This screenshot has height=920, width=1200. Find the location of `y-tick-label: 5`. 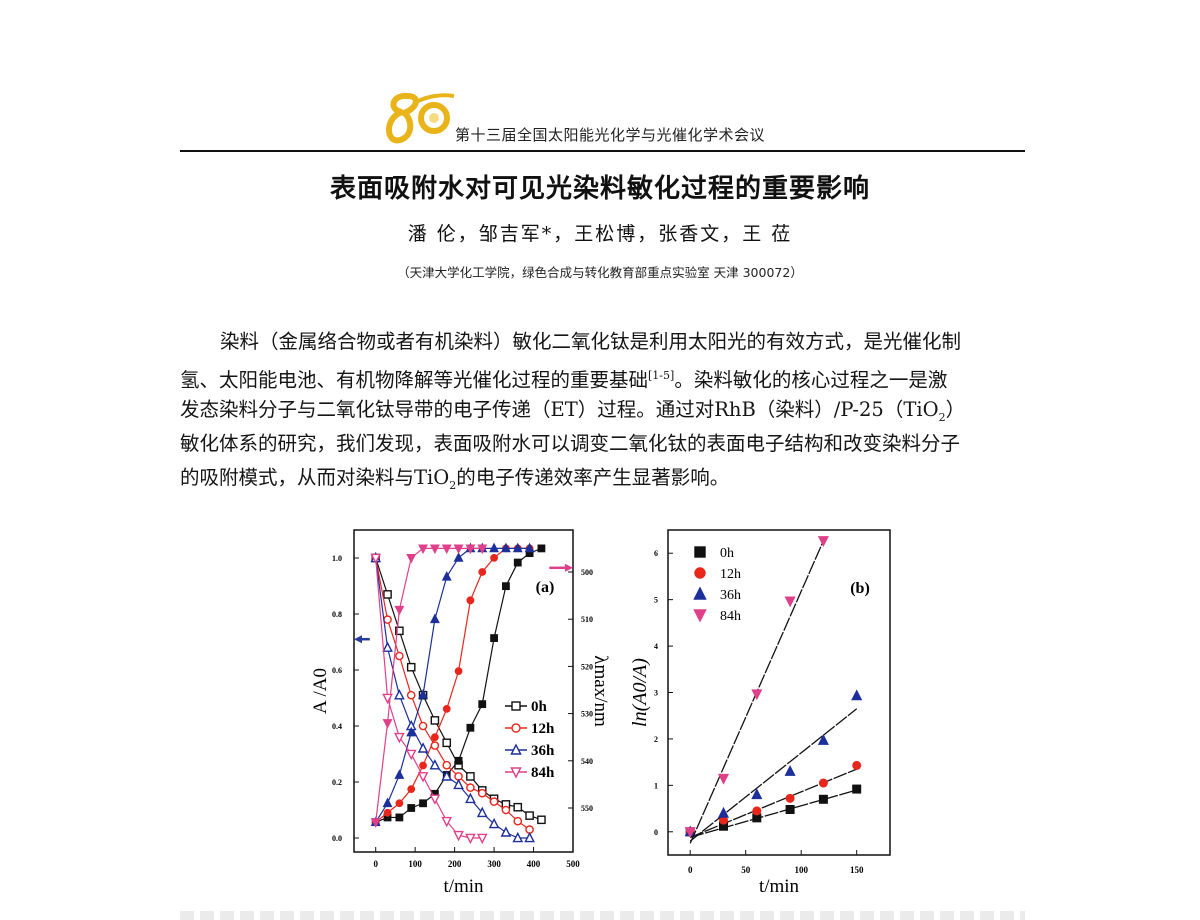

y-tick-label: 5 is located at coordinates (656, 600).